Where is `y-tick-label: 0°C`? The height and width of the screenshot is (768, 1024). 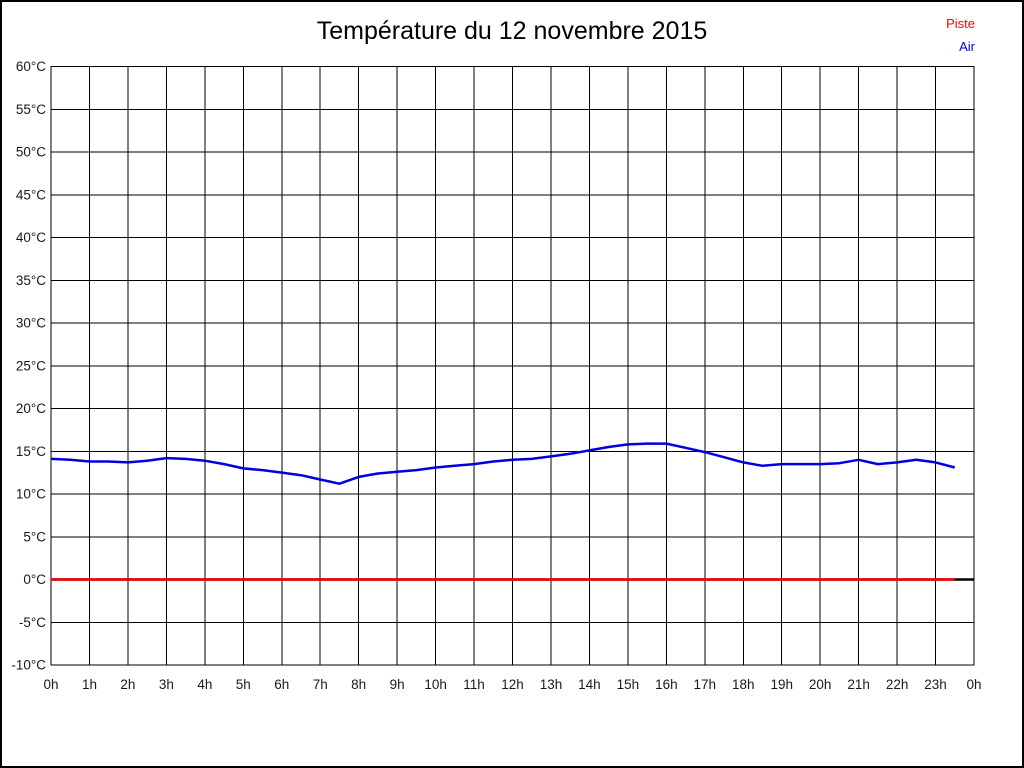
y-tick-label: 0°C is located at coordinates (34, 579).